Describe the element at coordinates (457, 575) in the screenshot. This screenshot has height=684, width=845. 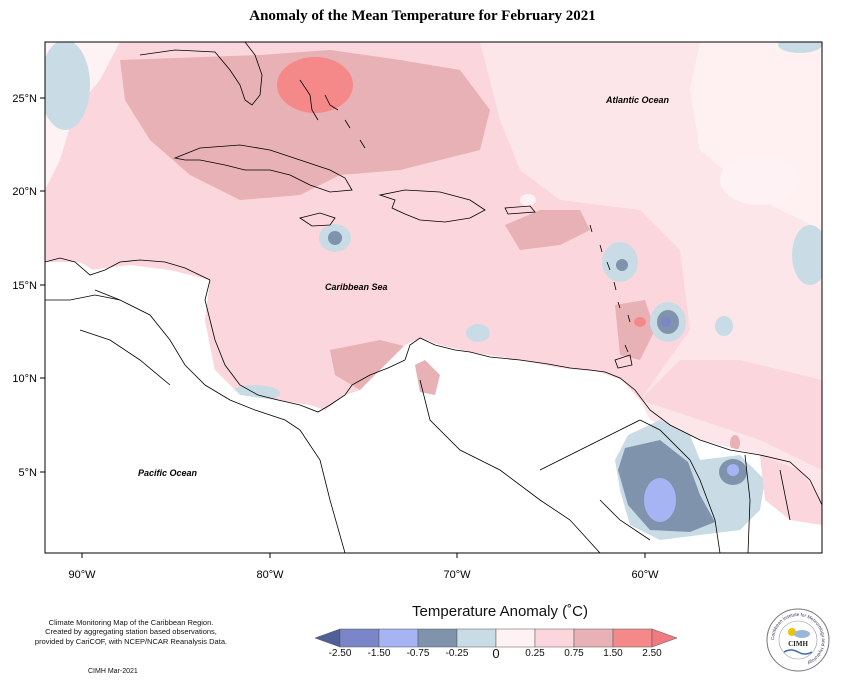
I see `lon-tick: 70°W` at that location.